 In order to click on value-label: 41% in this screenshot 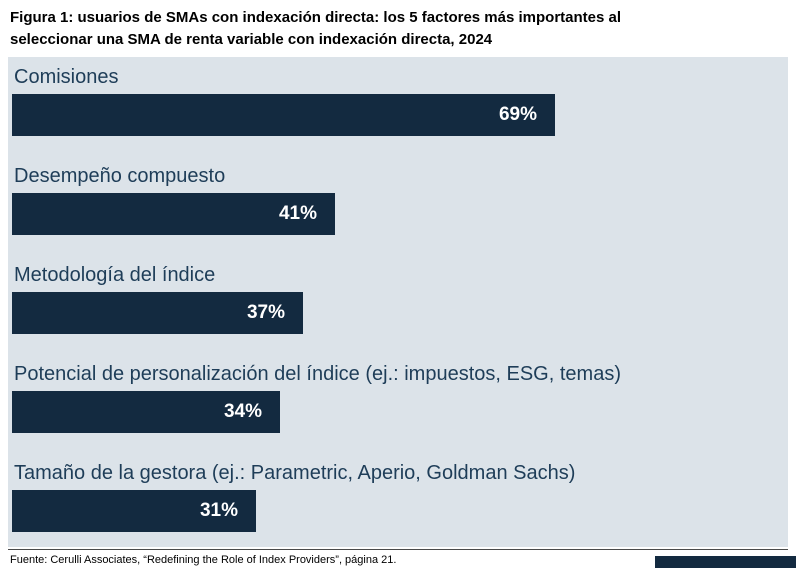, I will do `click(297, 213)`.